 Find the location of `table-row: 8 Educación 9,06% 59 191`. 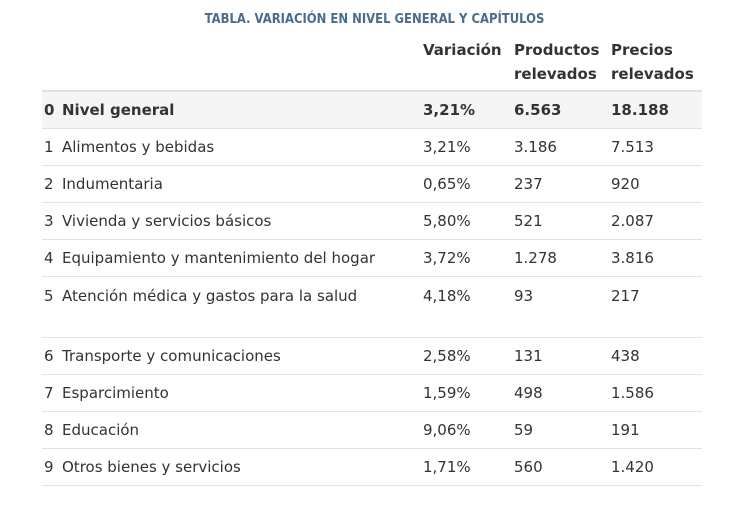

table-row: 8 Educación 9,06% 59 191 is located at coordinates (372, 429).